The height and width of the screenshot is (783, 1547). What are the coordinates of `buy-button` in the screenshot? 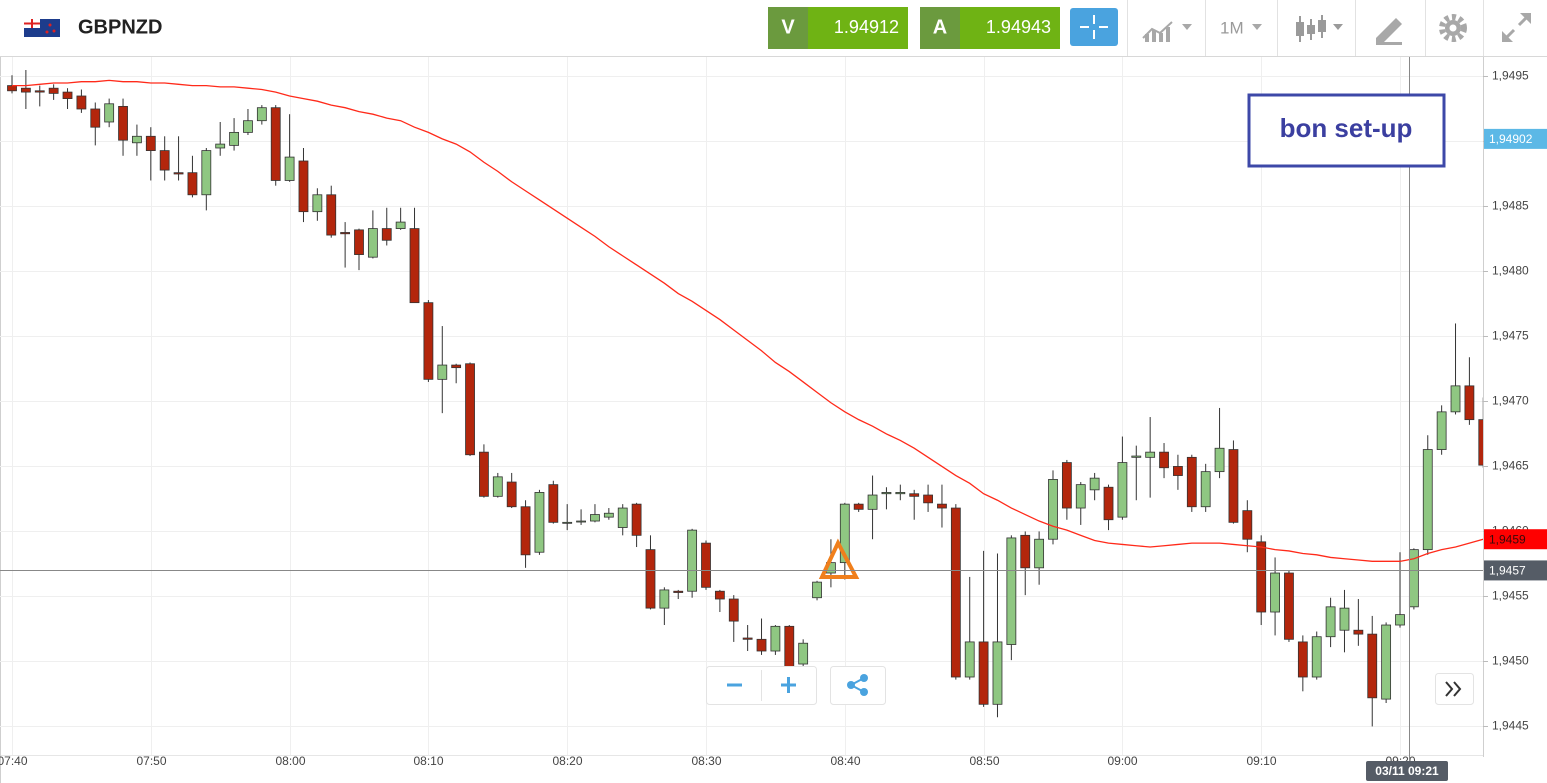 It's located at (940, 28).